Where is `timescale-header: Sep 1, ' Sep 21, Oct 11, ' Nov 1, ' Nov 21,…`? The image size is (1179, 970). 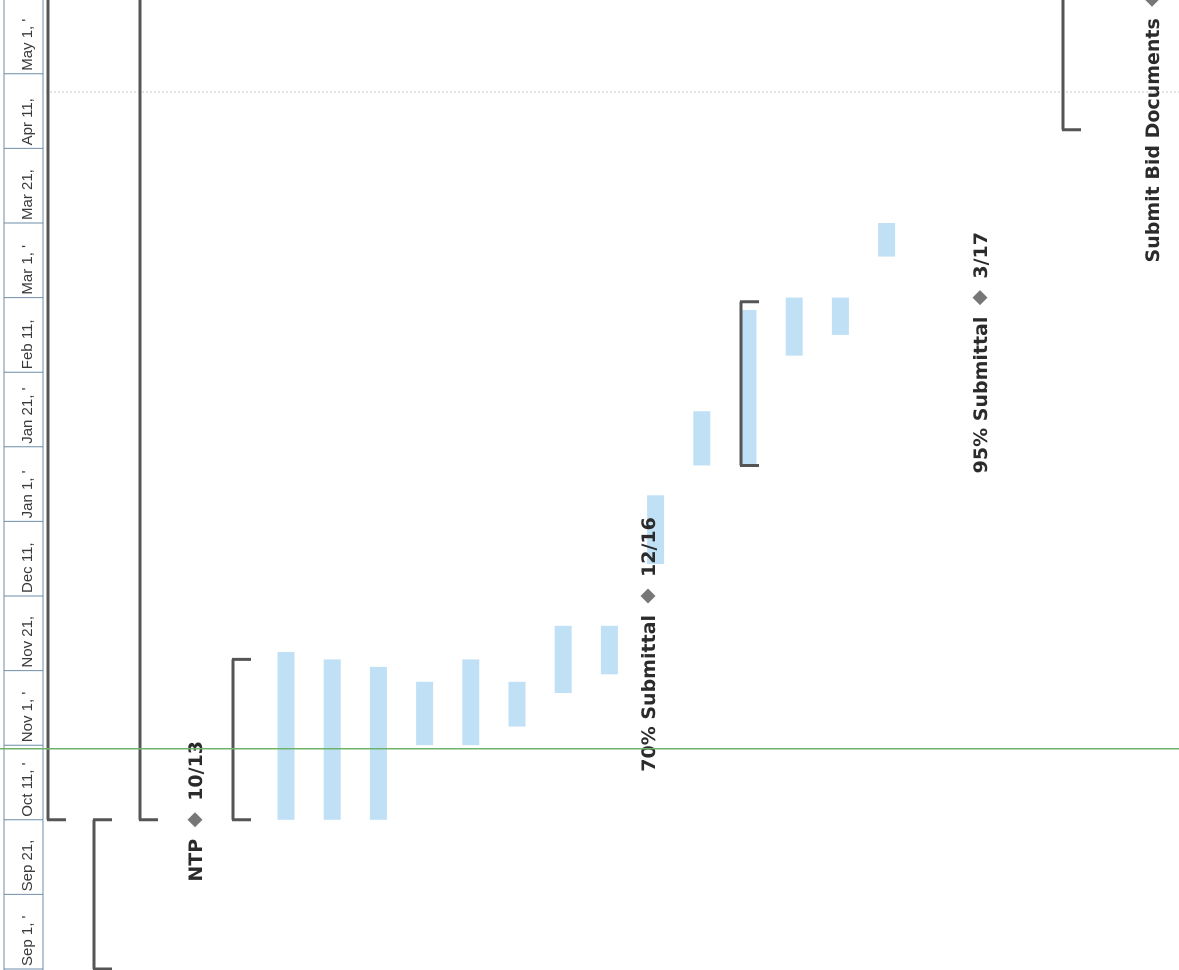
timescale-header: Sep 1, ' Sep 21, Oct 11, ' Nov 1, ' Nov 21,… is located at coordinates (23, 485).